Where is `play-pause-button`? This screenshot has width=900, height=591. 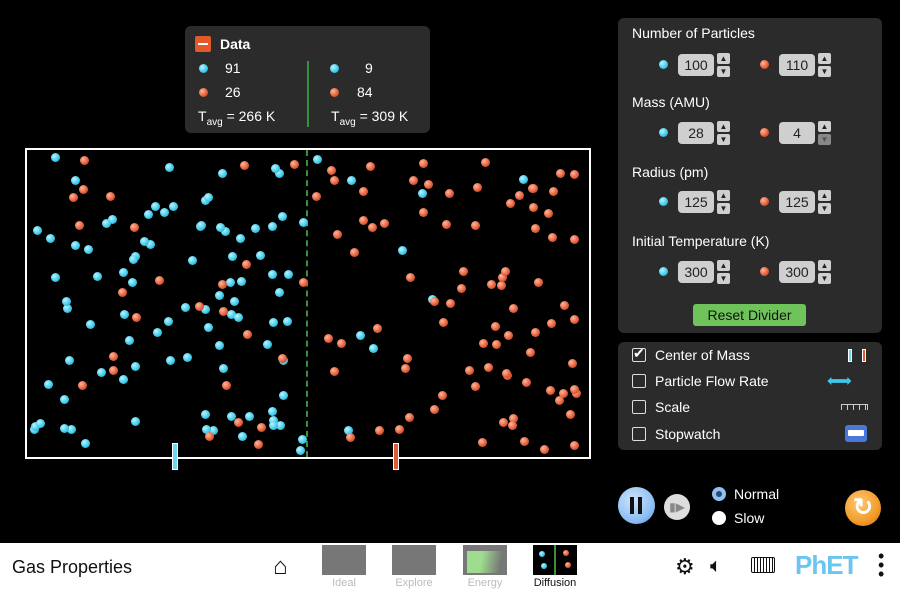
play-pause-button is located at coordinates (636, 505).